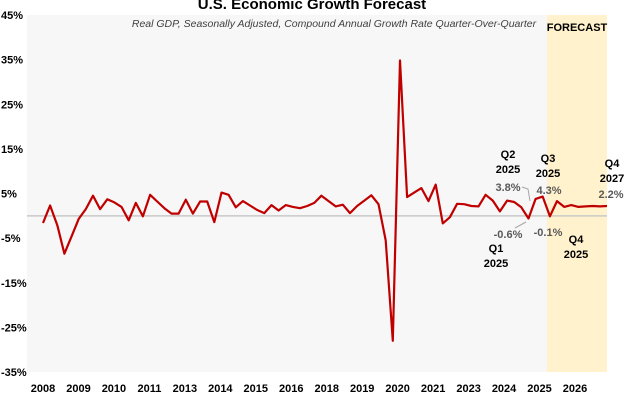  I want to click on chart-title: U.S. Economic Growth Forecast, so click(312, 6).